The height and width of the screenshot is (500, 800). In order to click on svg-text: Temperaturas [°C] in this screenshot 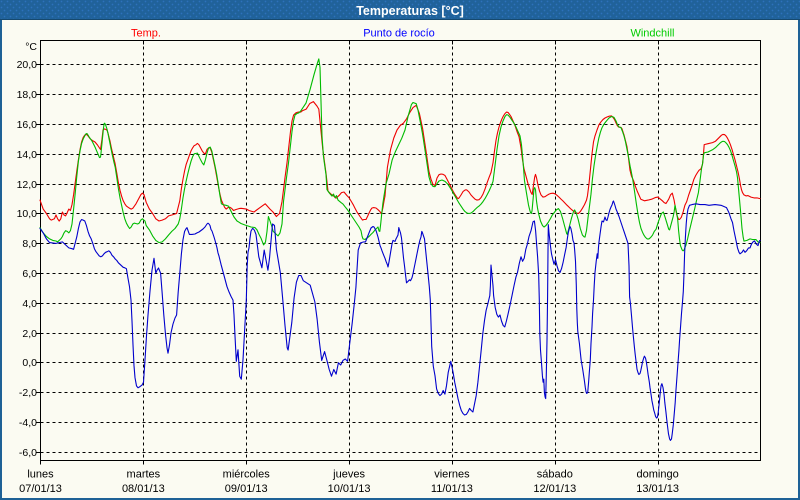, I will do `click(410, 11)`.